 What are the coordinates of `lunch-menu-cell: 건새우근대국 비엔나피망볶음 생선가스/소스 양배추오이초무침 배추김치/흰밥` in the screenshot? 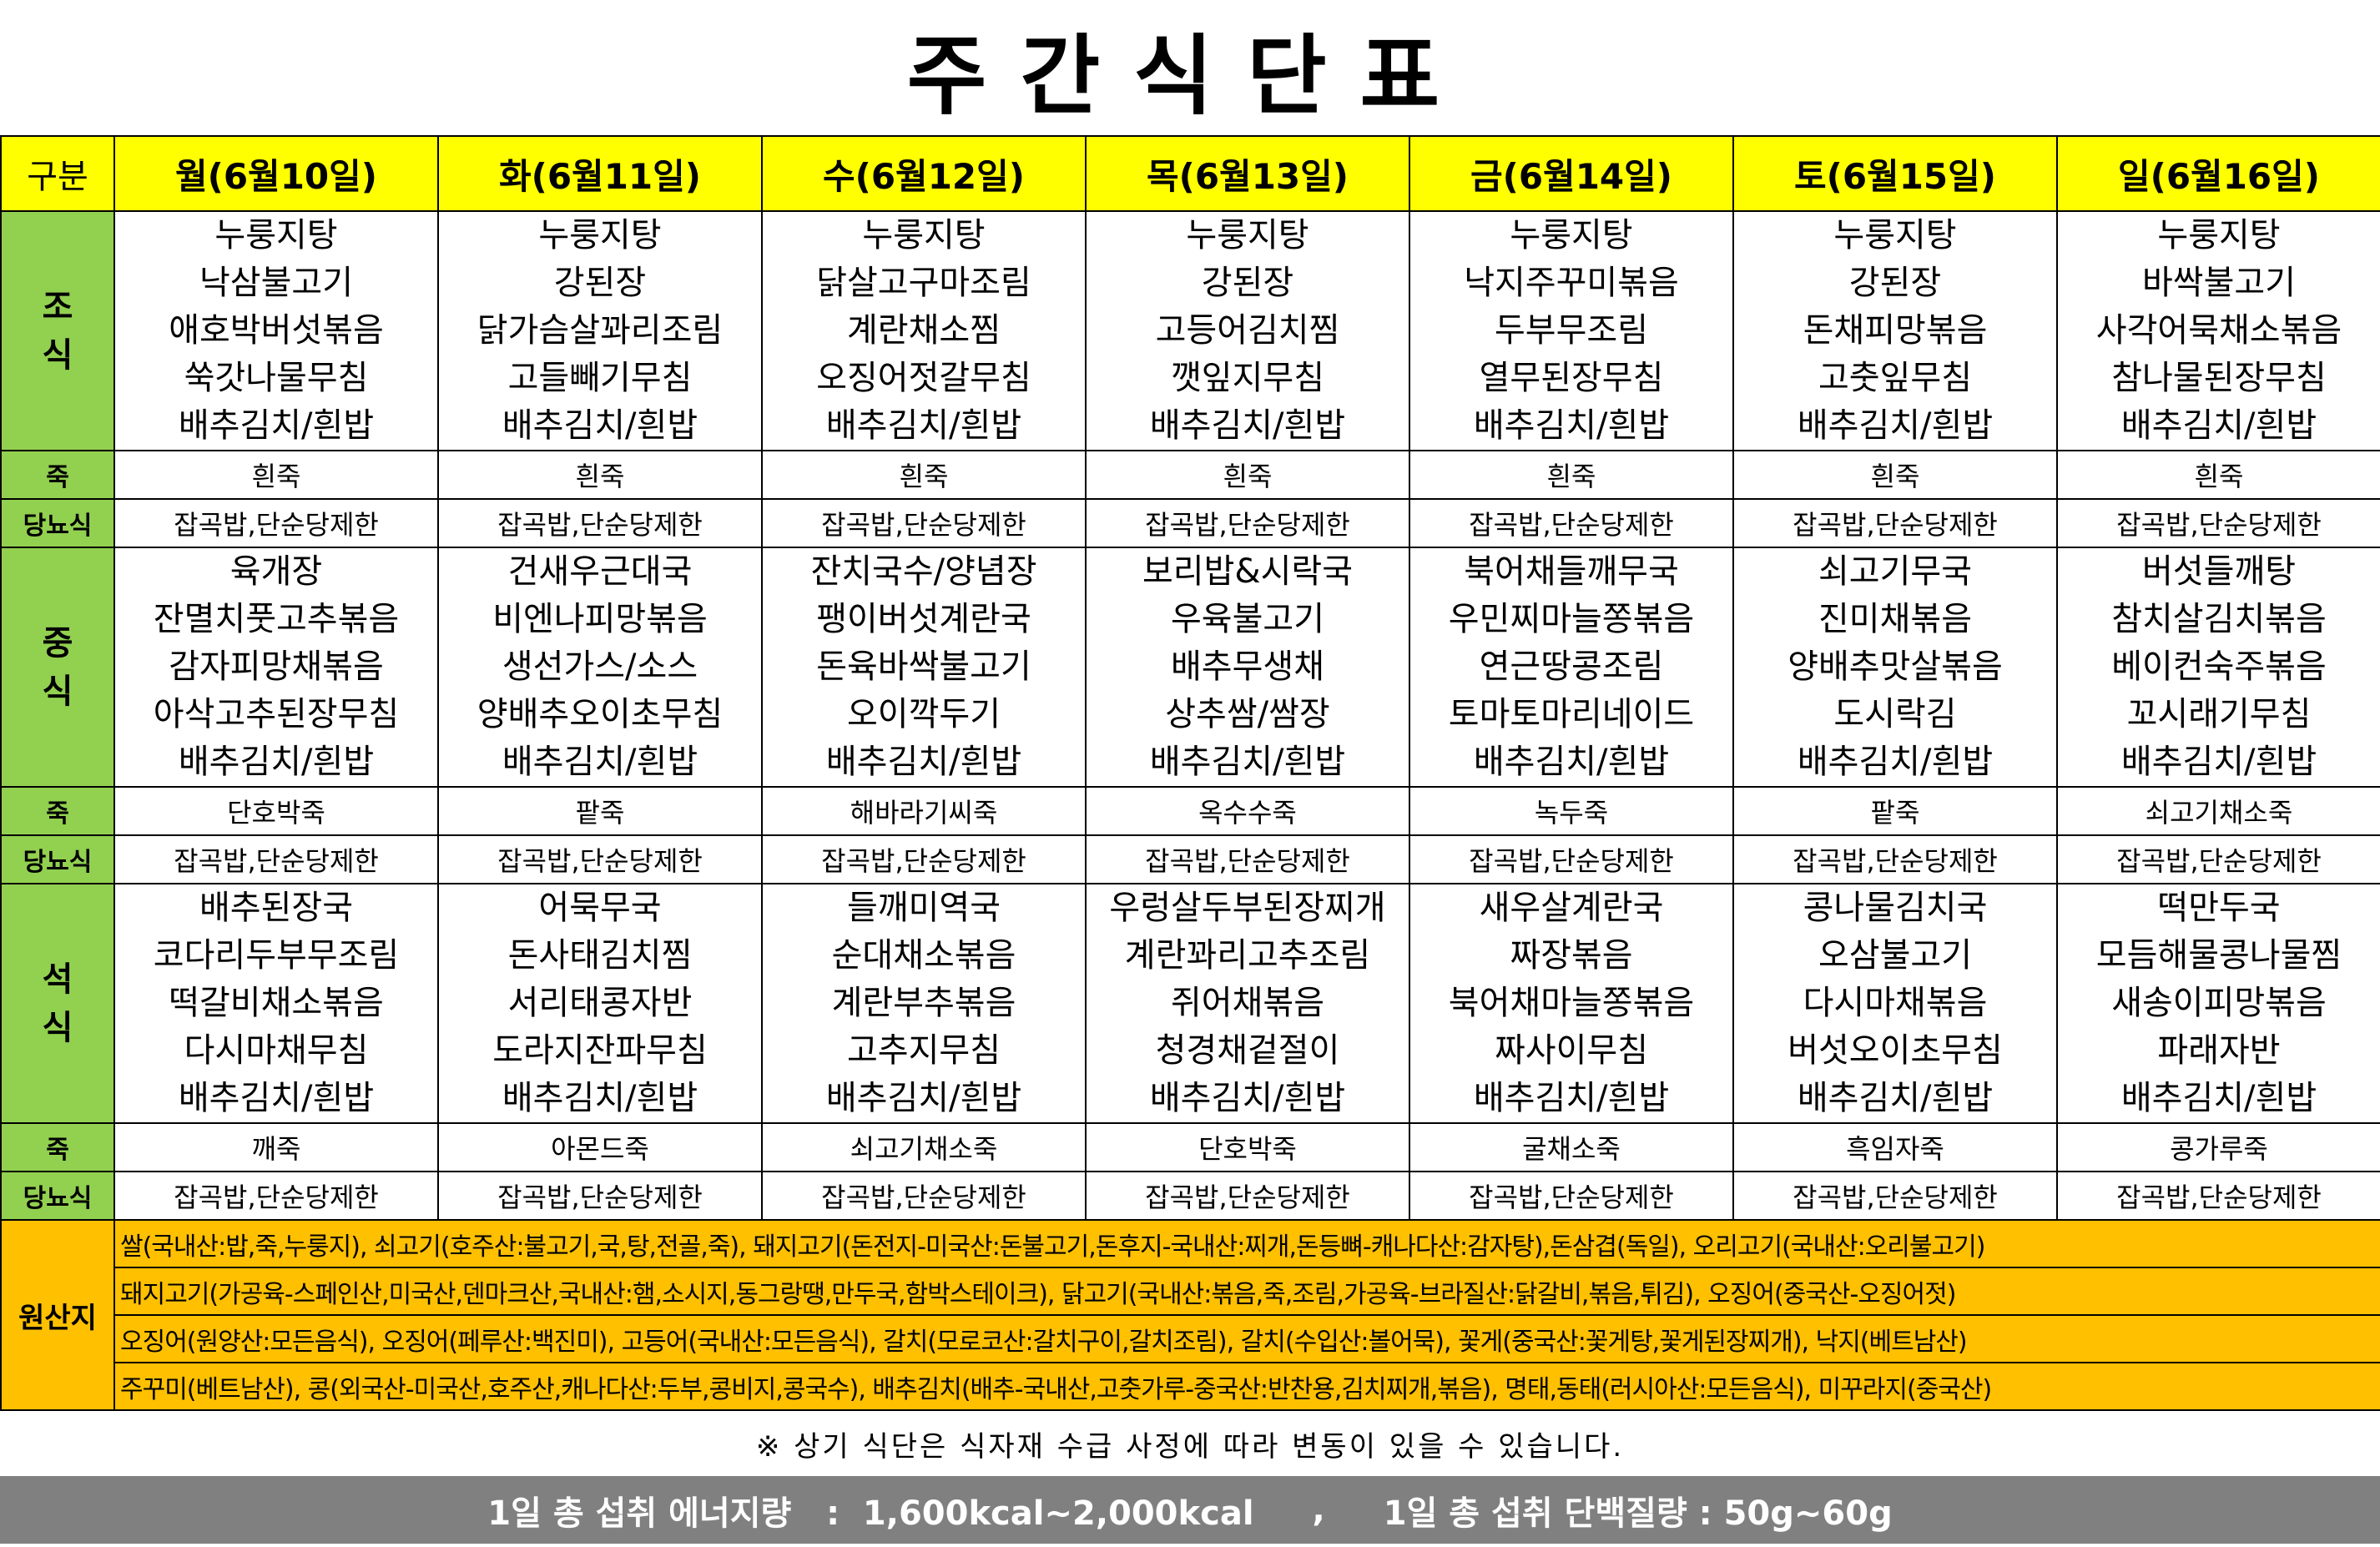 It's located at (600, 667).